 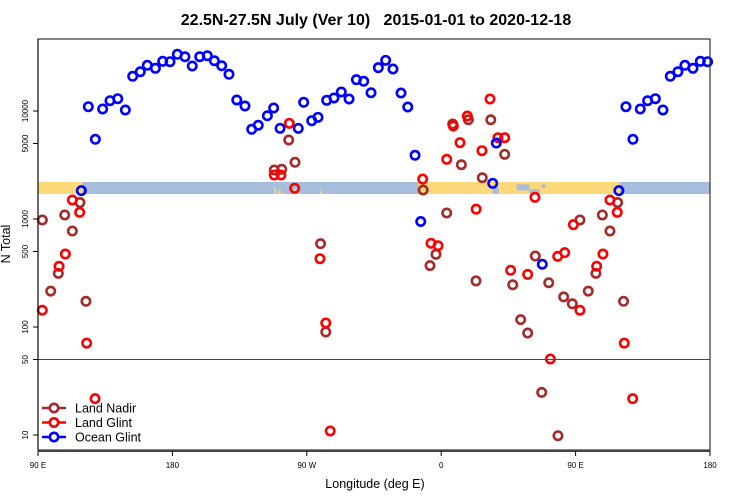 I want to click on legend-item: Land Nadir, so click(x=89, y=409).